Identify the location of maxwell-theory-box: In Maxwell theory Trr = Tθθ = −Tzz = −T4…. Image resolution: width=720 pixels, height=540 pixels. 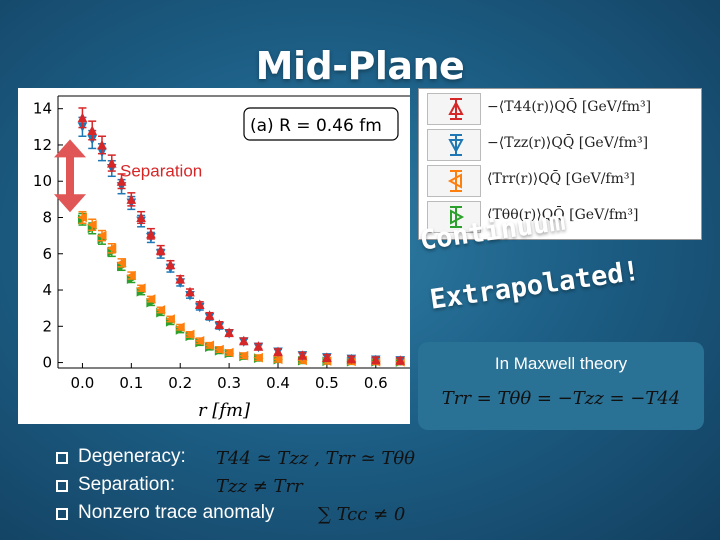
(561, 386).